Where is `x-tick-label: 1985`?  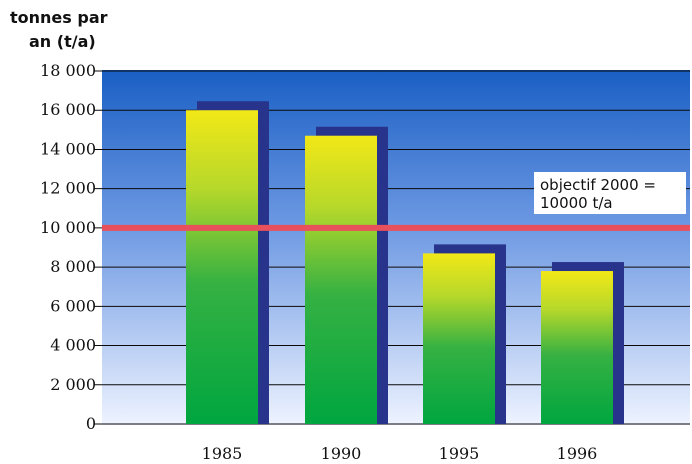 x-tick-label: 1985 is located at coordinates (222, 453).